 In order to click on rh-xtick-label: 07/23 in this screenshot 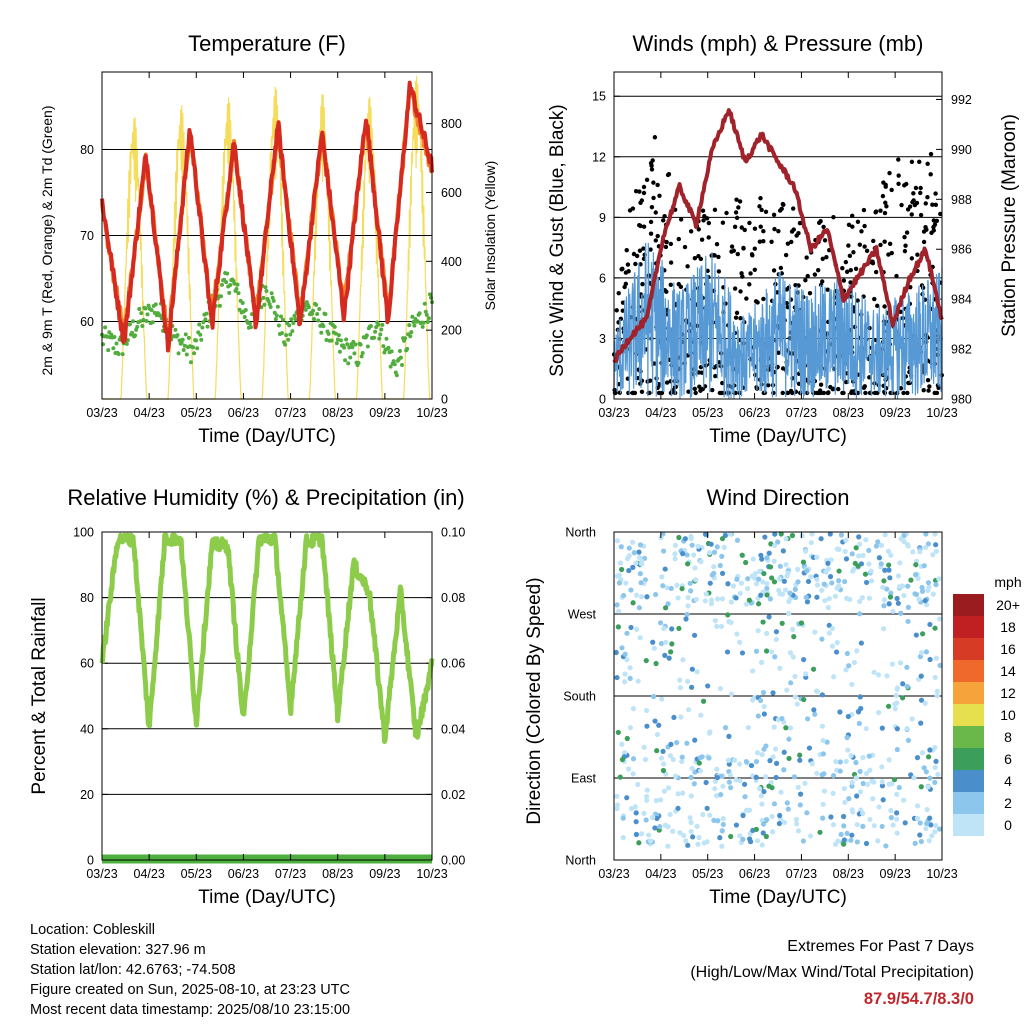, I will do `click(290, 874)`.